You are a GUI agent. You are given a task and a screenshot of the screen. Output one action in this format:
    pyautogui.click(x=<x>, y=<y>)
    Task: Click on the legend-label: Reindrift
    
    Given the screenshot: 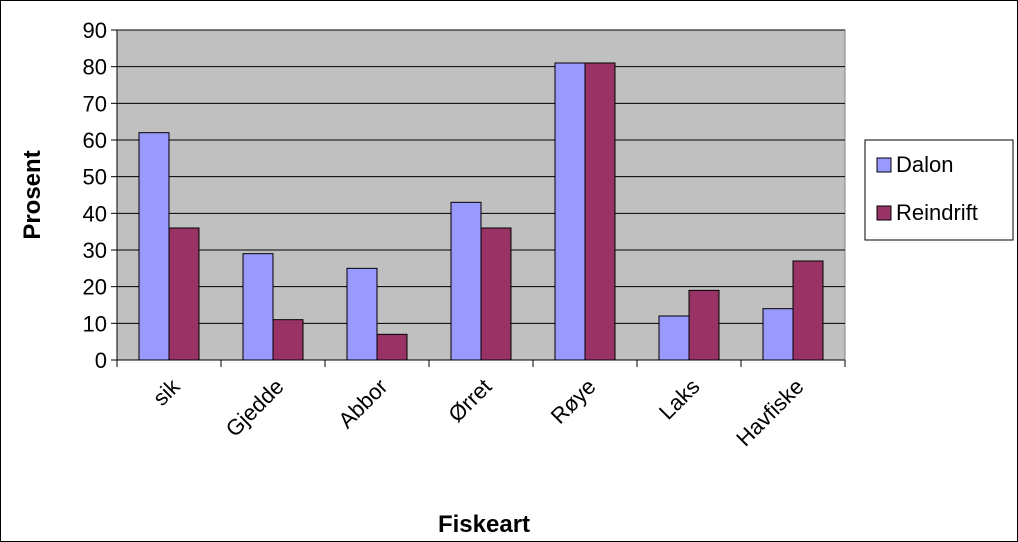 What is the action you would take?
    pyautogui.click(x=937, y=212)
    